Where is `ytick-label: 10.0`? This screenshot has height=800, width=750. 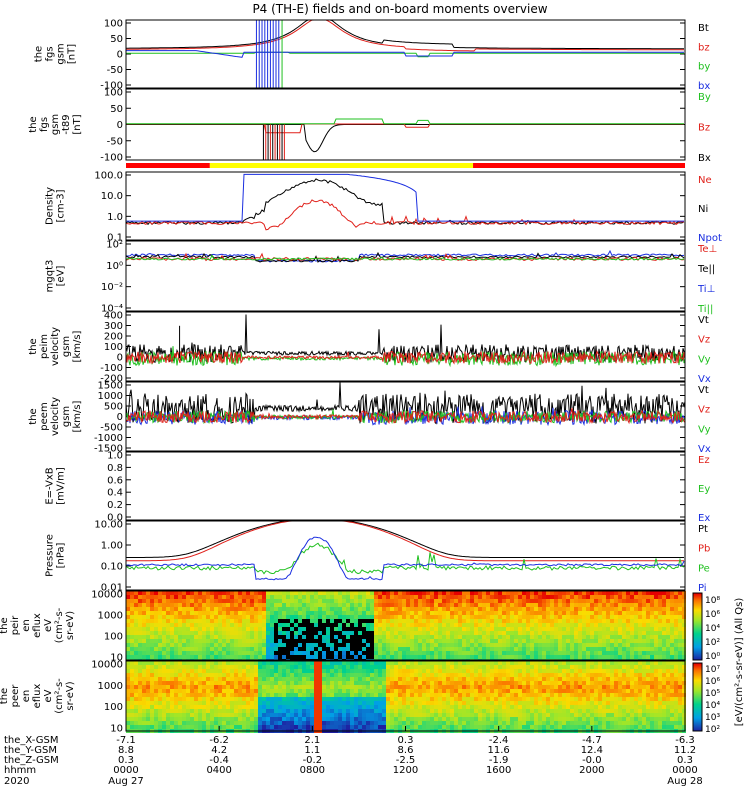 ytick-label: 10.0 is located at coordinates (112, 196).